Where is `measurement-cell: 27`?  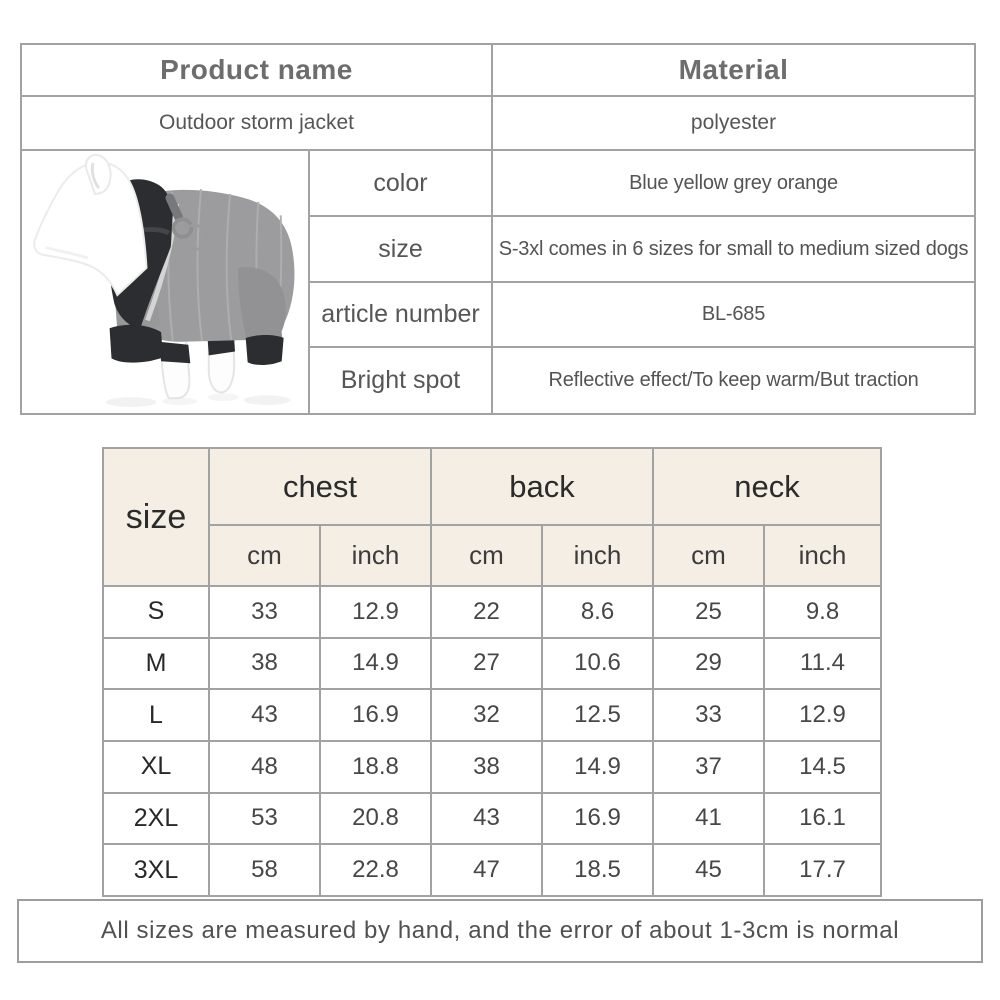 measurement-cell: 27 is located at coordinates (486, 663).